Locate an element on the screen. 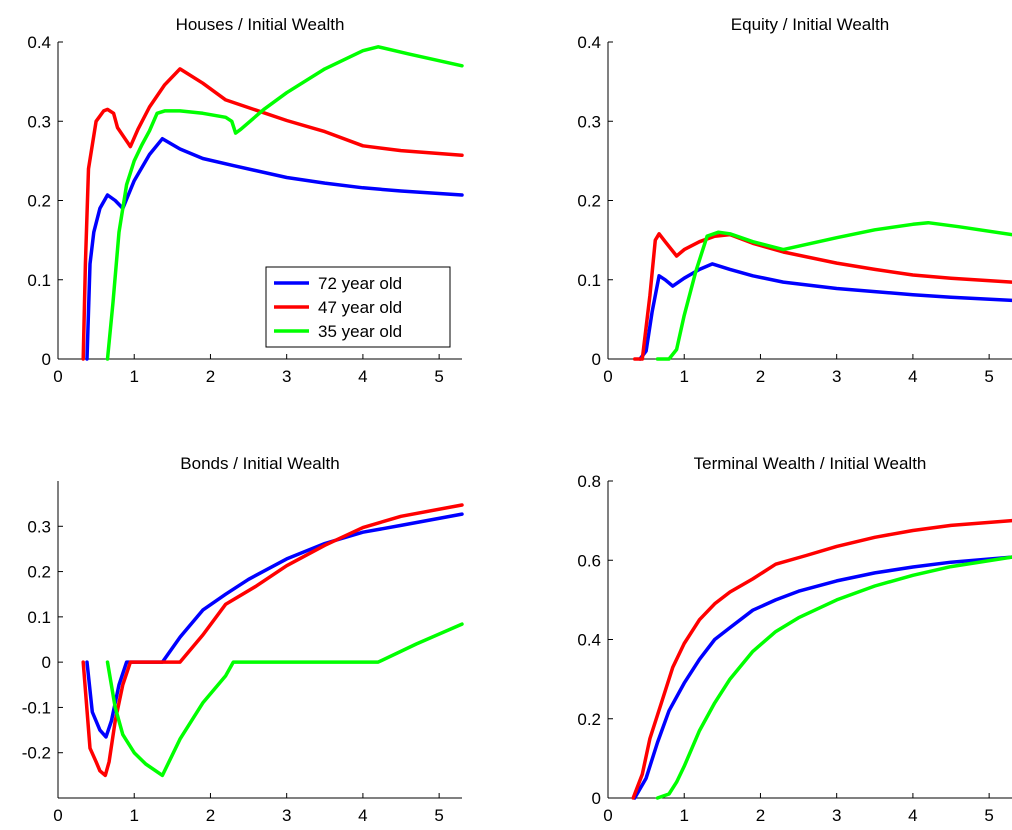 The image size is (1012, 830). legend-label: 72 year old is located at coordinates (360, 283).